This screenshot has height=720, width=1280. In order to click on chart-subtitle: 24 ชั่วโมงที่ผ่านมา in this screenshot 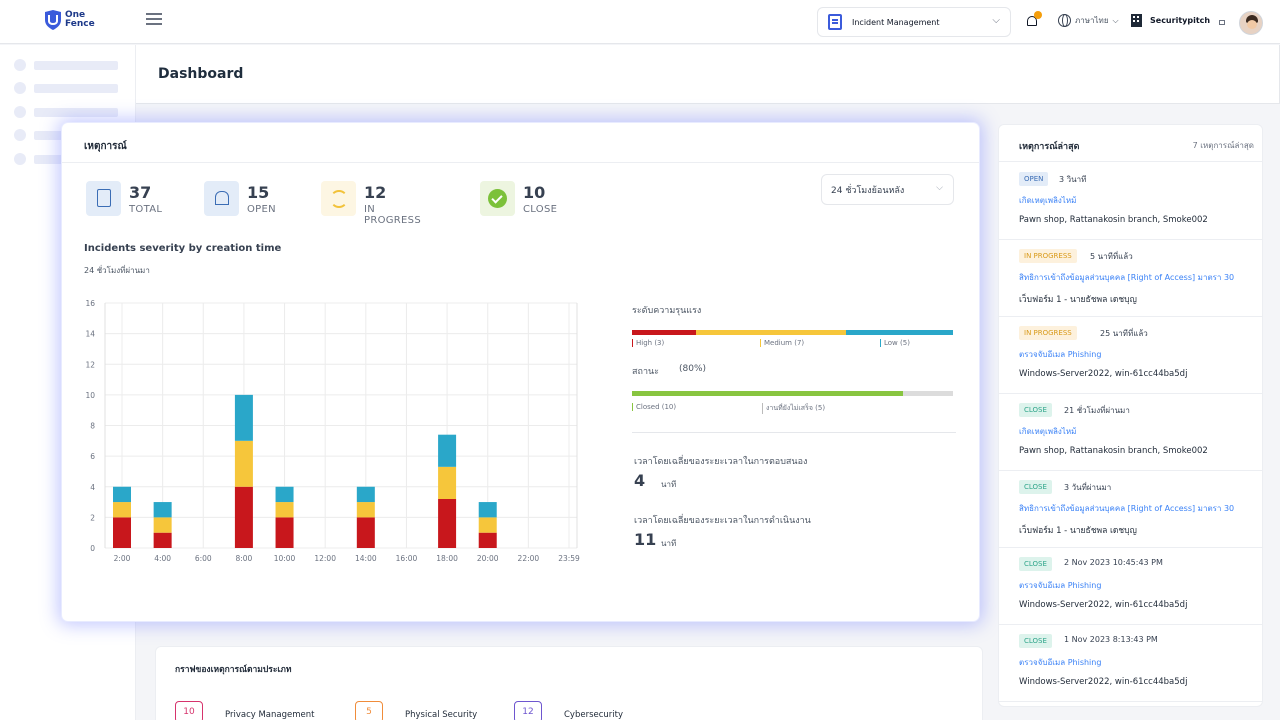, I will do `click(117, 270)`.